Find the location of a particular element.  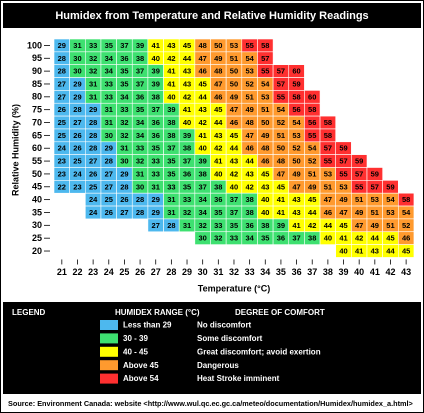

humidex-value: 50 is located at coordinates (265, 122).